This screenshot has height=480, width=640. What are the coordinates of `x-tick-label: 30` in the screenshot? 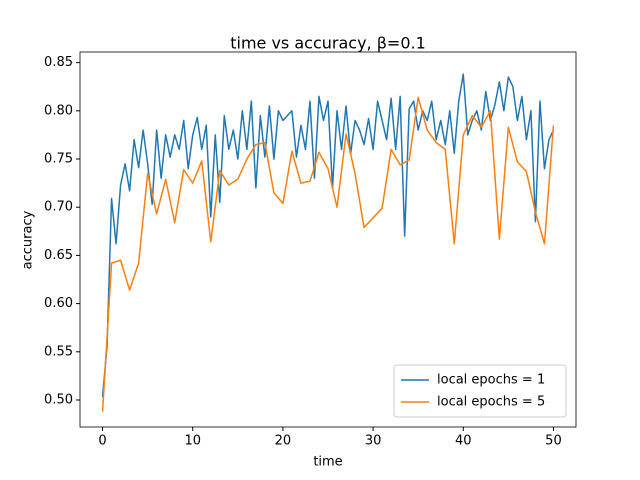 It's located at (373, 441).